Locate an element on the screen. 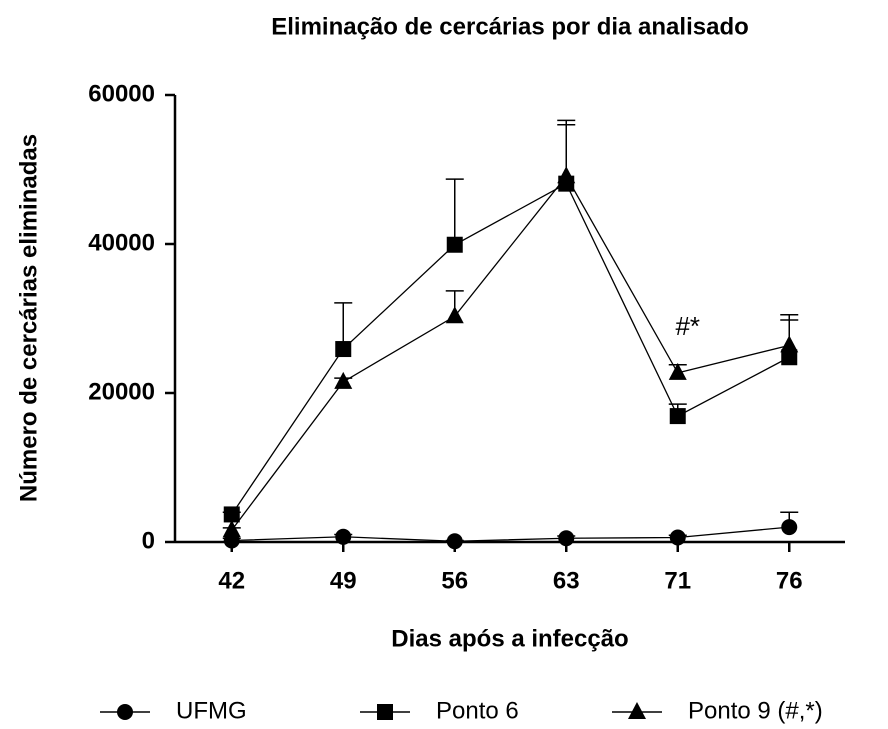 The image size is (888, 729). x-tick-label: 42 is located at coordinates (231, 580).